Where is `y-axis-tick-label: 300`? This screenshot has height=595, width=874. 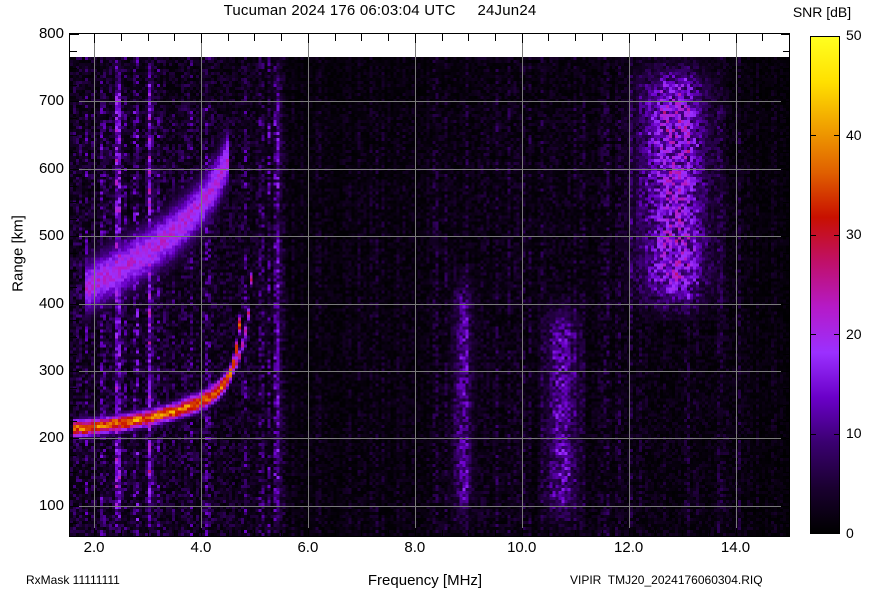 y-axis-tick-label: 300 is located at coordinates (51, 370).